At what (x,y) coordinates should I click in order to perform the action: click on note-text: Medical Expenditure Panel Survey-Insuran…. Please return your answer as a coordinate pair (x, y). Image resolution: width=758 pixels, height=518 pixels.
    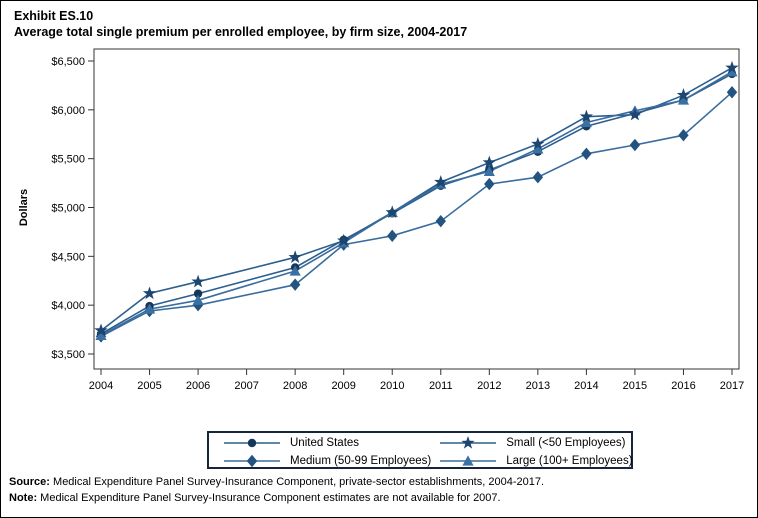
    Looking at the image, I should click on (269, 498).